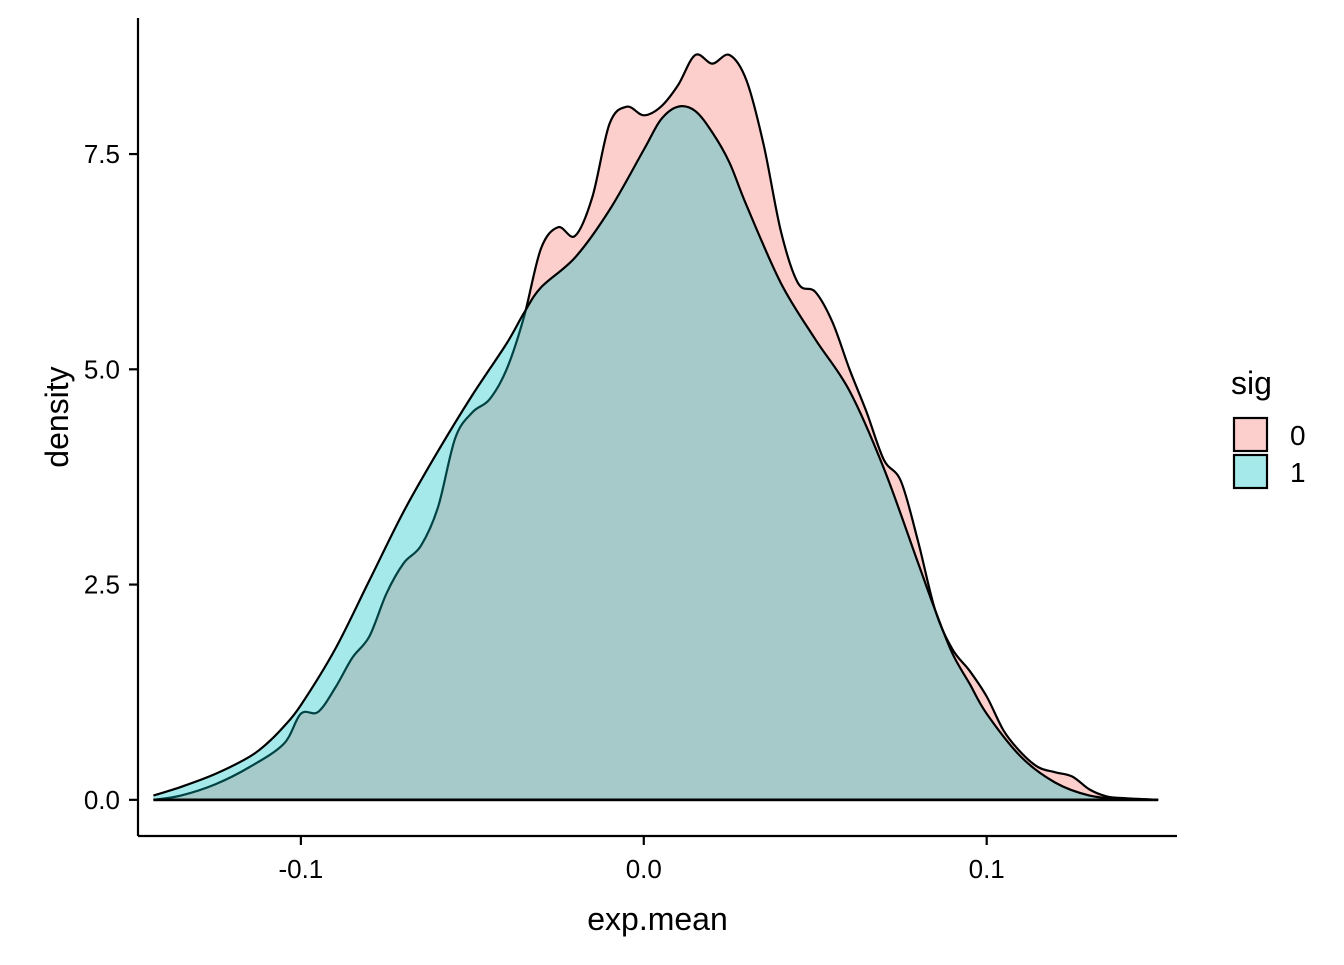  Describe the element at coordinates (1251, 383) in the screenshot. I see `legend-title: sig` at that location.